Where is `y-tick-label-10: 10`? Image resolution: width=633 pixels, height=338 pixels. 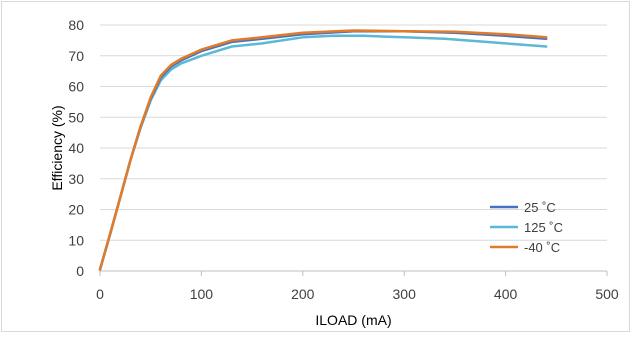 y-tick-label-10: 10 is located at coordinates (76, 240).